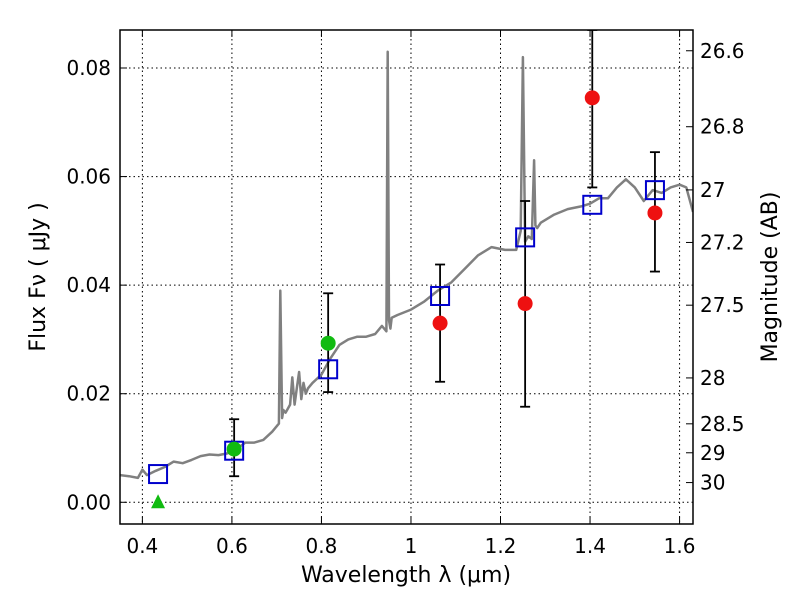 The height and width of the screenshot is (600, 800). Describe the element at coordinates (88, 502) in the screenshot. I see `y-tick-label: 0.00` at that location.